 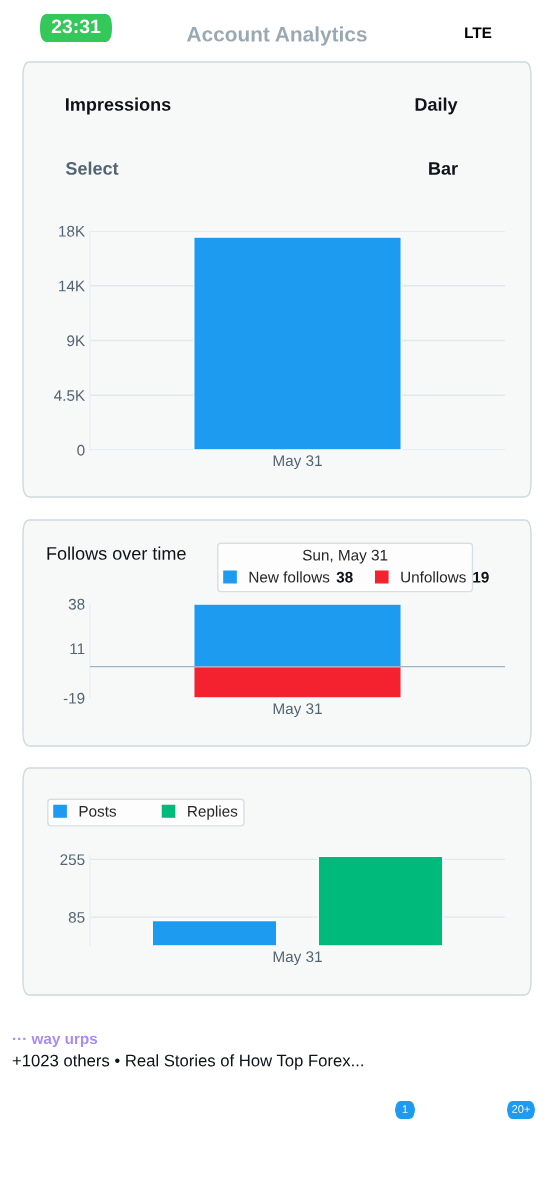 I want to click on y-tick-label: 255, so click(x=72, y=860).